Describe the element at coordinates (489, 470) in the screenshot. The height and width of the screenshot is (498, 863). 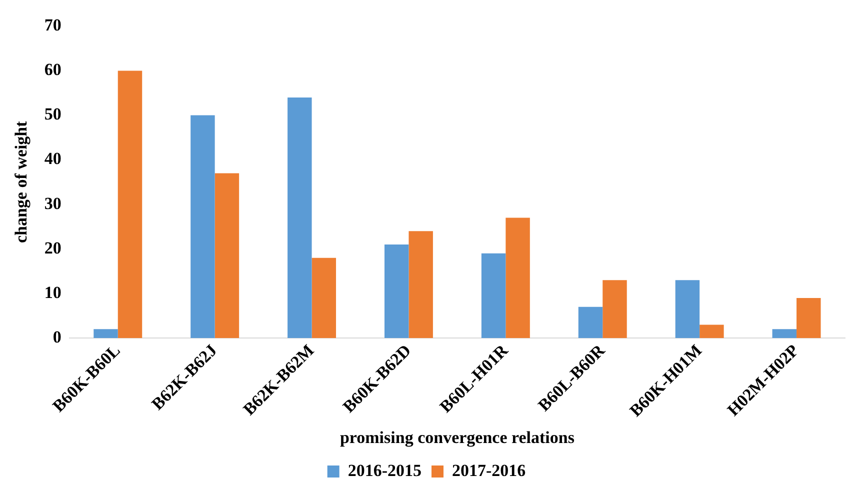
I see `legend-label: 2017-2016` at that location.